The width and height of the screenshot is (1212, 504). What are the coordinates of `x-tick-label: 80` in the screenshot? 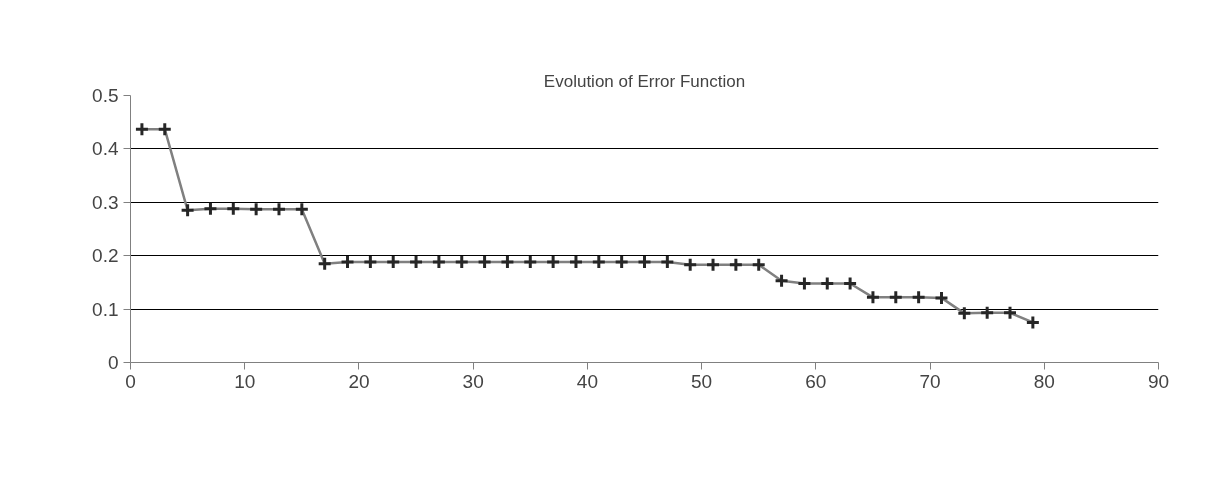 It's located at (1044, 381).